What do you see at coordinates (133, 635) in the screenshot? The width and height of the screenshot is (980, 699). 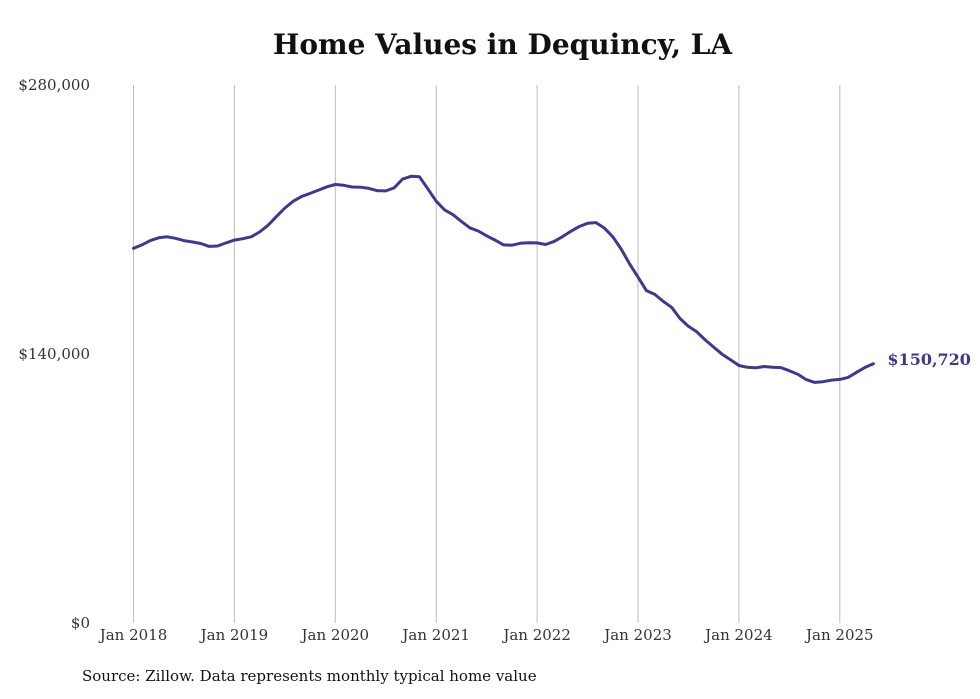 I see `x-tick-label: Jan 2018` at bounding box center [133, 635].